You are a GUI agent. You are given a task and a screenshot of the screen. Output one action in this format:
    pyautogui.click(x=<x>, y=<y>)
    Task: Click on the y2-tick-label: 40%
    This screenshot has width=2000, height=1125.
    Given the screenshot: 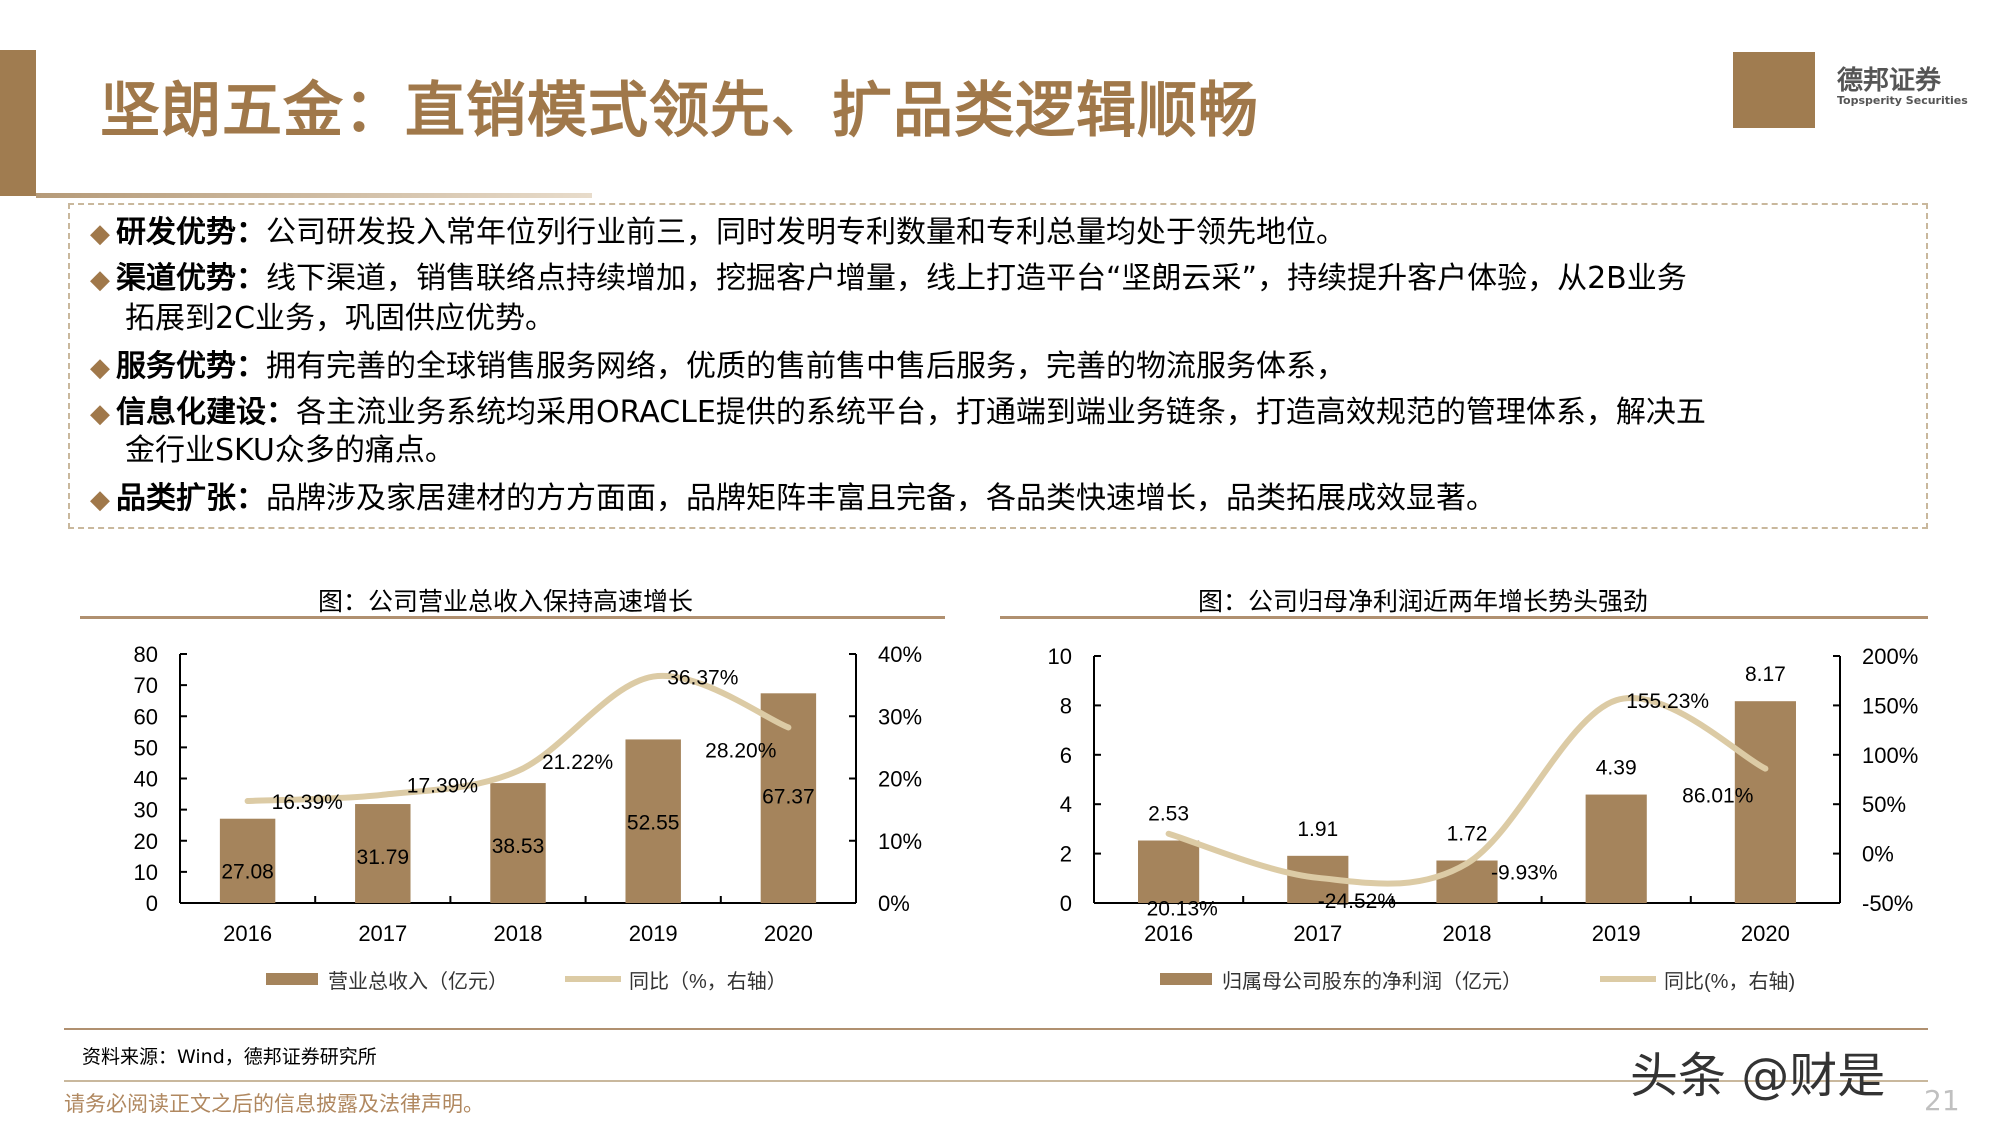 What is the action you would take?
    pyautogui.click(x=900, y=654)
    